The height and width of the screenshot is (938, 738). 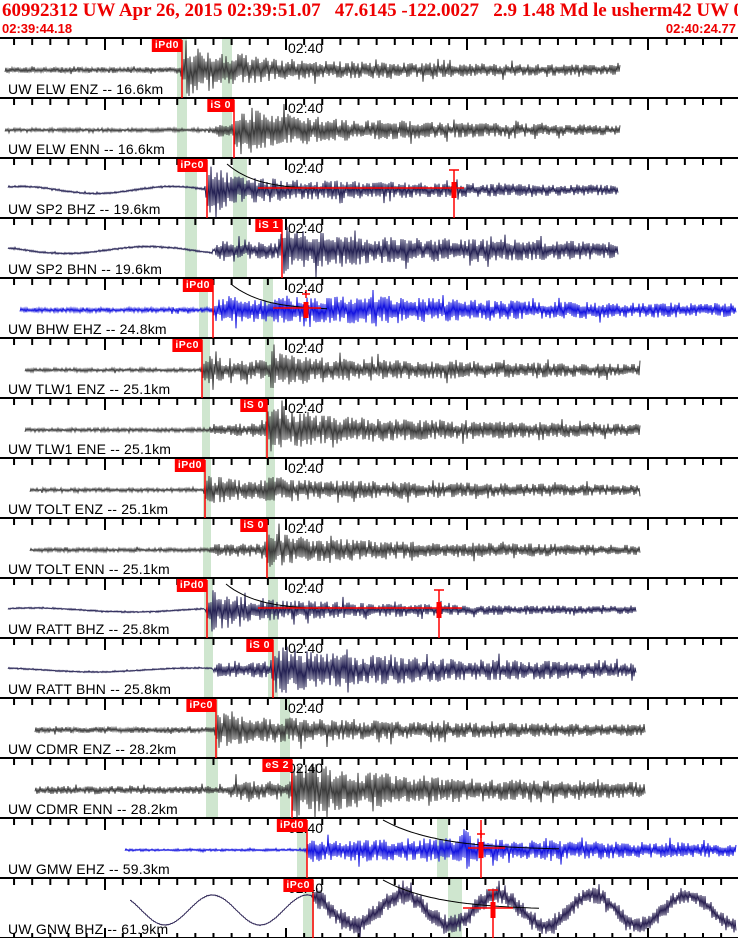 What do you see at coordinates (37, 28) in the screenshot?
I see `window-start-time: 02:39:44.18` at bounding box center [37, 28].